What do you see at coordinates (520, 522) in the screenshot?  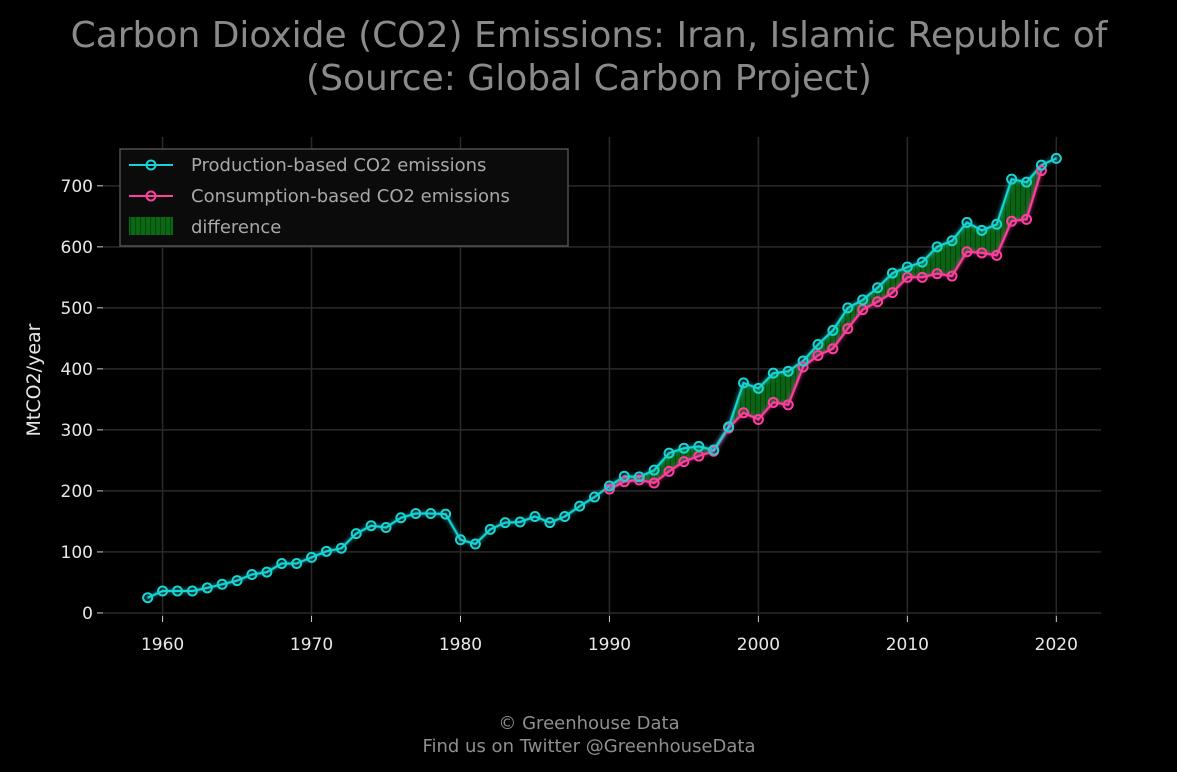 I see `production-point-1984` at bounding box center [520, 522].